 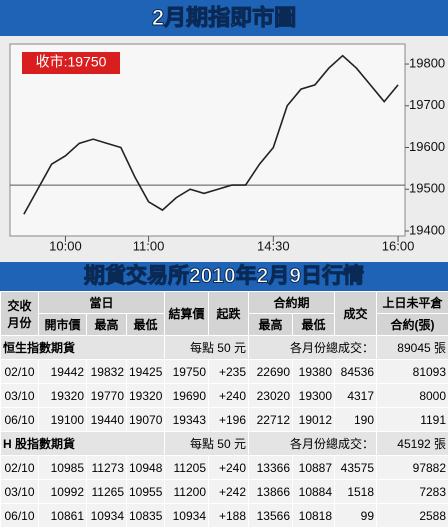 What do you see at coordinates (427, 62) in the screenshot?
I see `y-tick-label: 19800` at bounding box center [427, 62].